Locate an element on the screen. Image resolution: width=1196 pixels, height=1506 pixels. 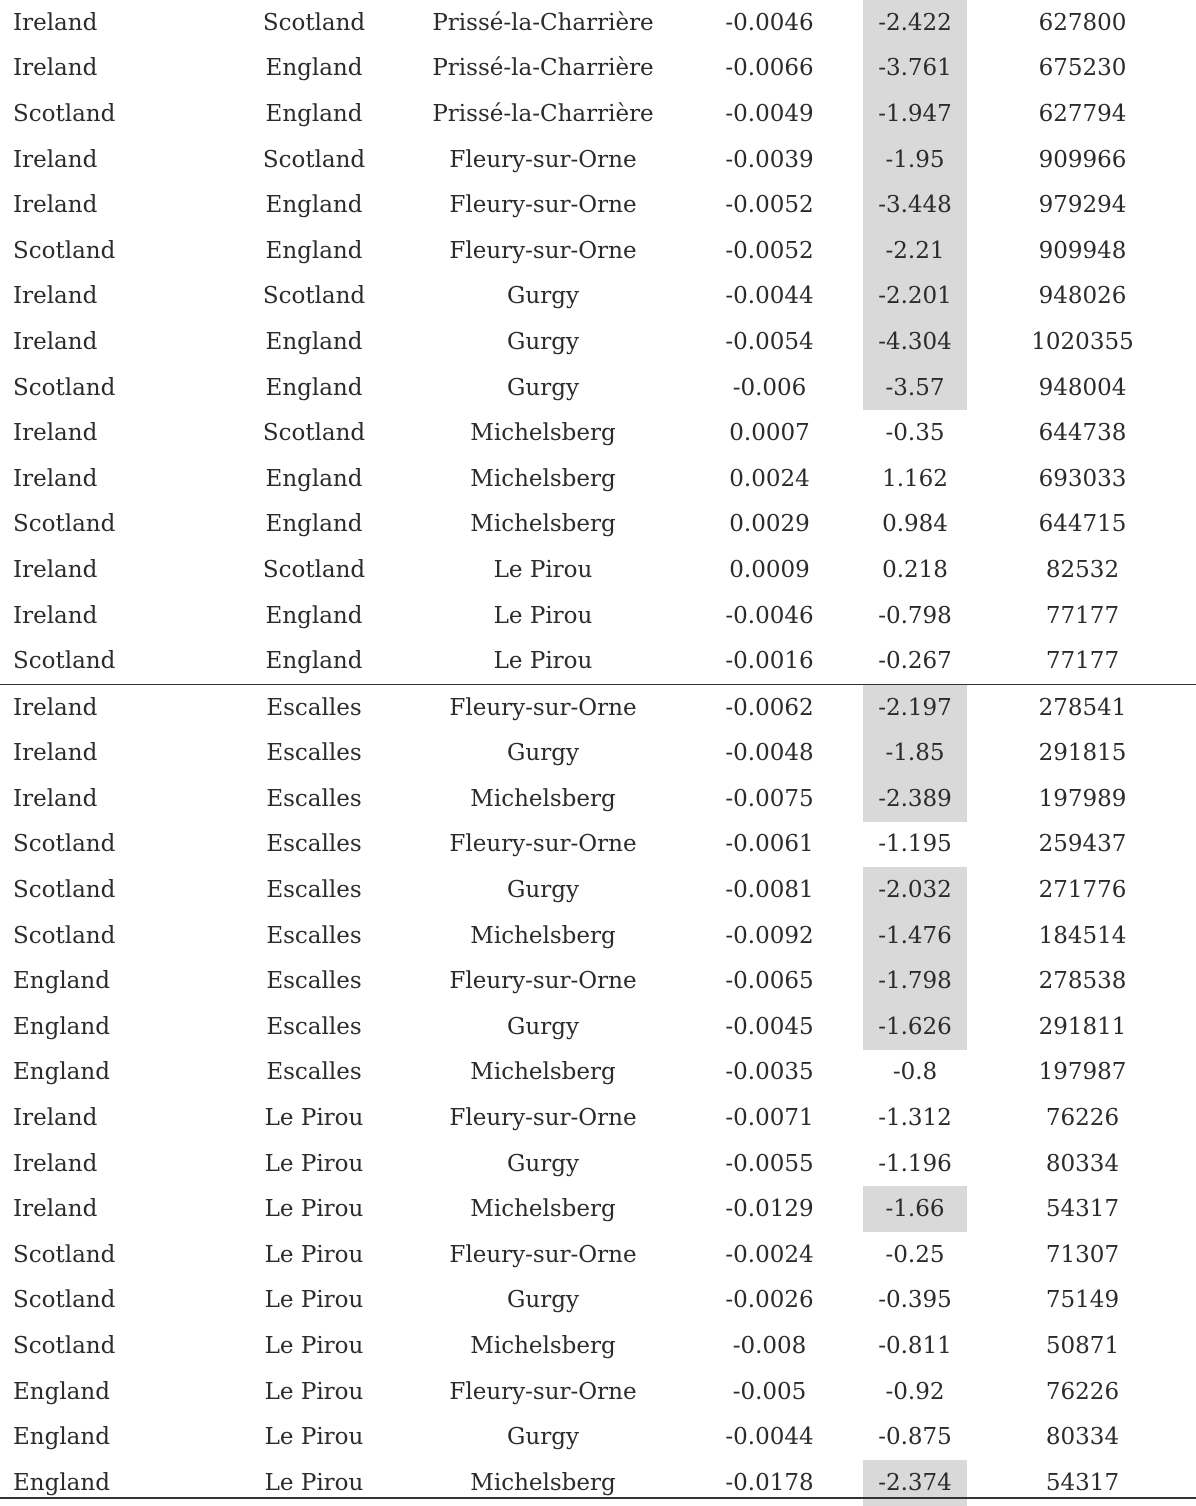
f4-value-cell: -0.0055 is located at coordinates (769, 1163).